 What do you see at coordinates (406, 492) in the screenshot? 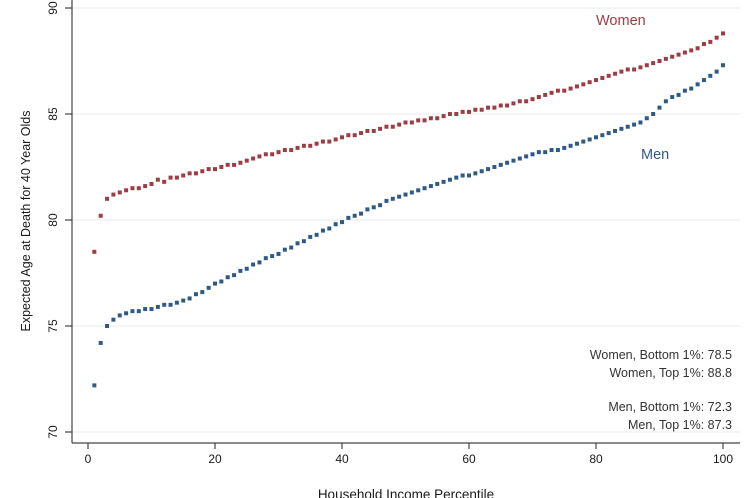
I see `x-axis-title: Household Income Percentile` at bounding box center [406, 492].